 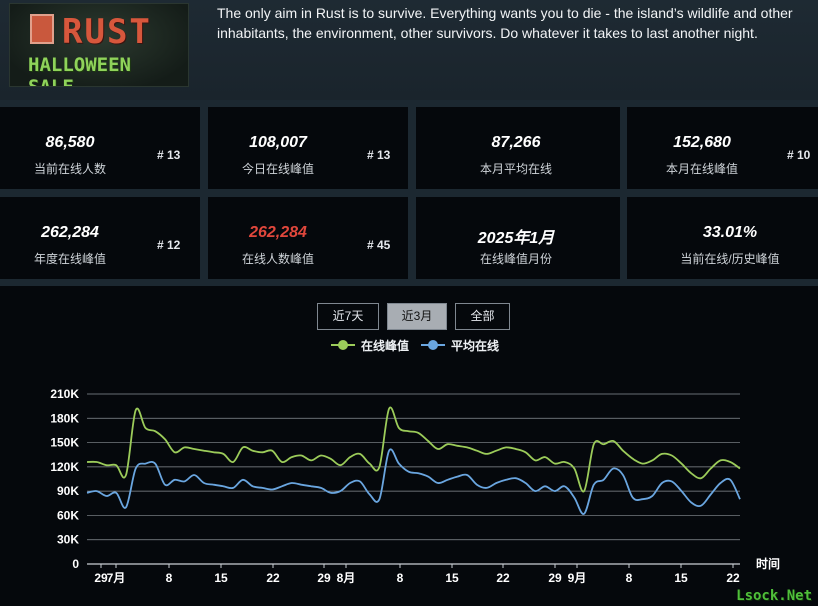 I want to click on y-tick-label: 0, so click(x=75, y=564).